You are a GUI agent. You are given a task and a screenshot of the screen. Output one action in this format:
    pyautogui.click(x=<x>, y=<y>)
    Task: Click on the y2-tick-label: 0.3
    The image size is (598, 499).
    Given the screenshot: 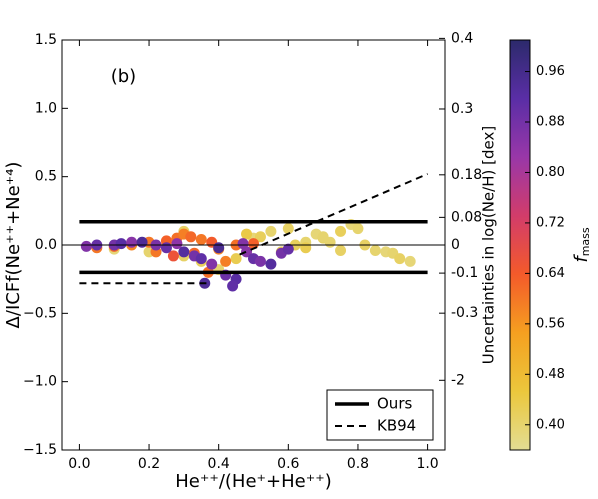 What is the action you would take?
    pyautogui.click(x=462, y=109)
    